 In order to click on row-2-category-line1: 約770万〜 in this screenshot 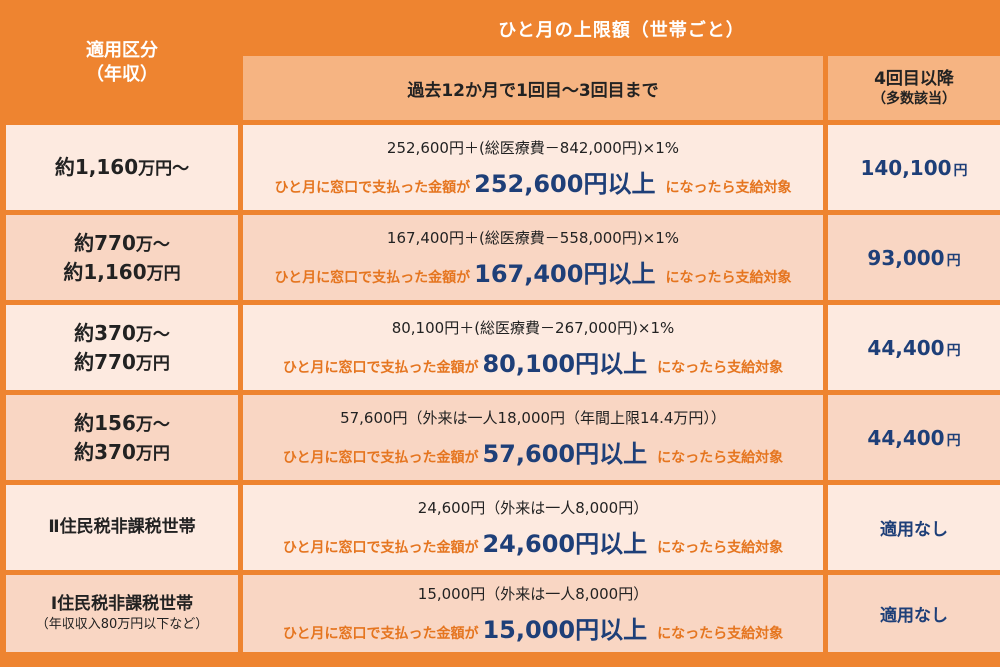, I will do `click(122, 243)`.